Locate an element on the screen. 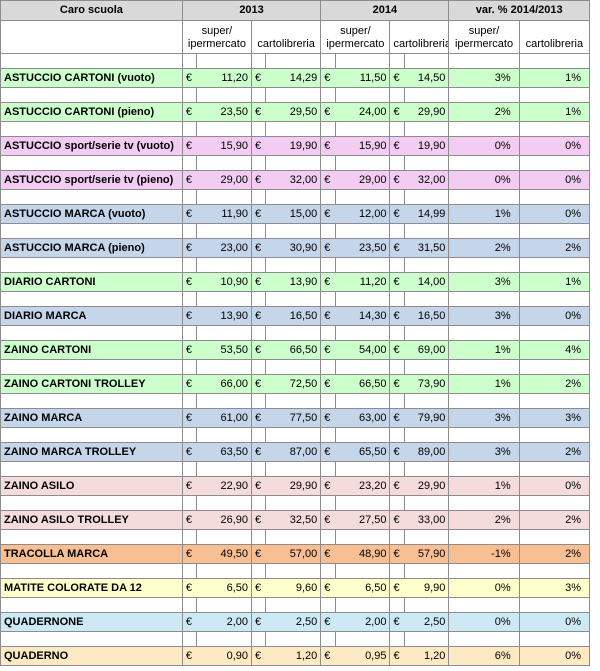 The height and width of the screenshot is (671, 600). table-title: Caro scuola is located at coordinates (91, 10).